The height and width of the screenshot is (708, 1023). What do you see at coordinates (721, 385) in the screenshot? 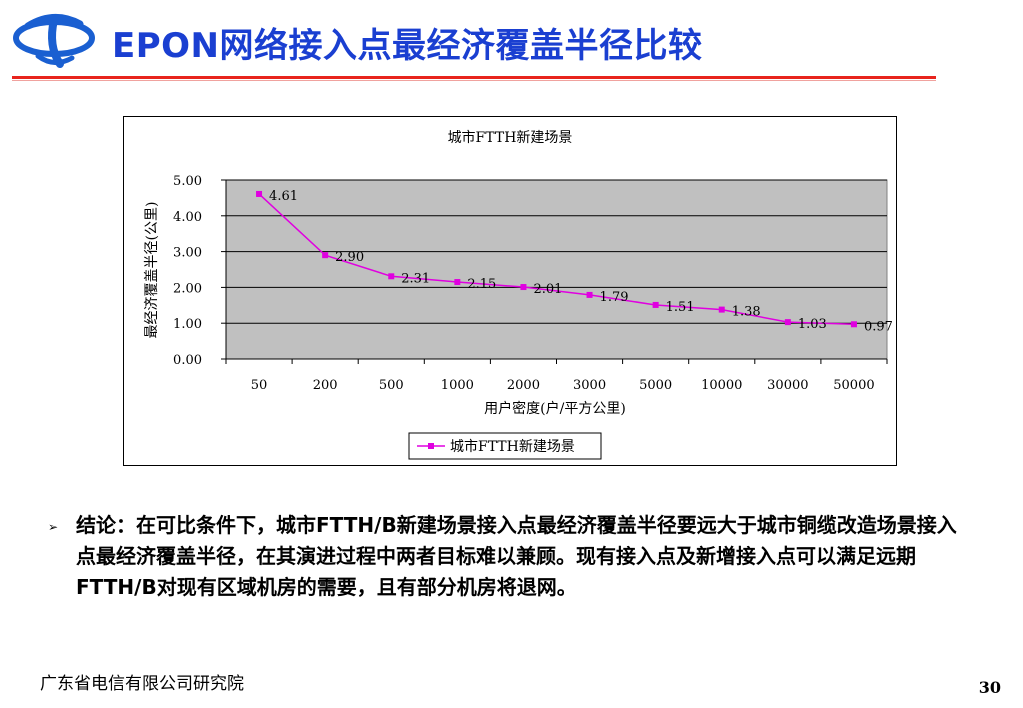
I see `x-tick-label: 10000` at bounding box center [721, 385].